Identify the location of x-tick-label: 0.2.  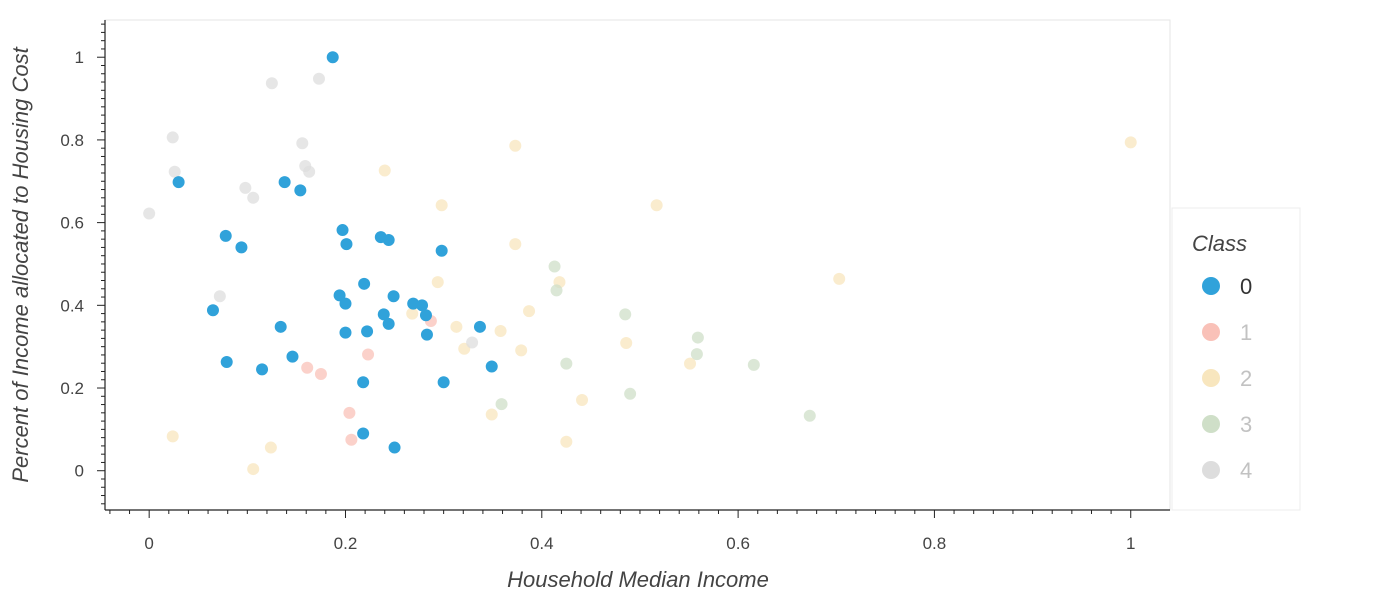
(346, 543).